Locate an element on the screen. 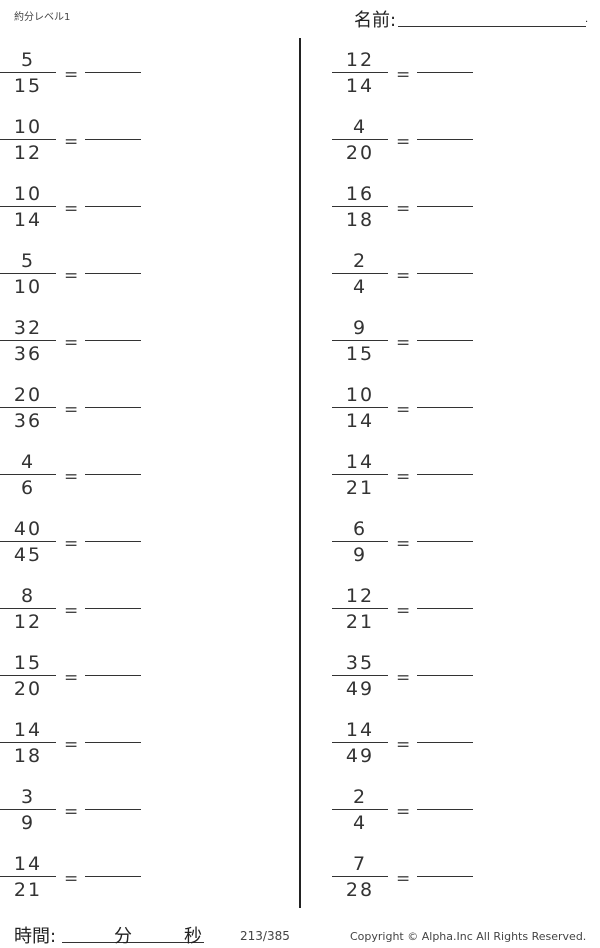  numerator: 6 is located at coordinates (360, 529).